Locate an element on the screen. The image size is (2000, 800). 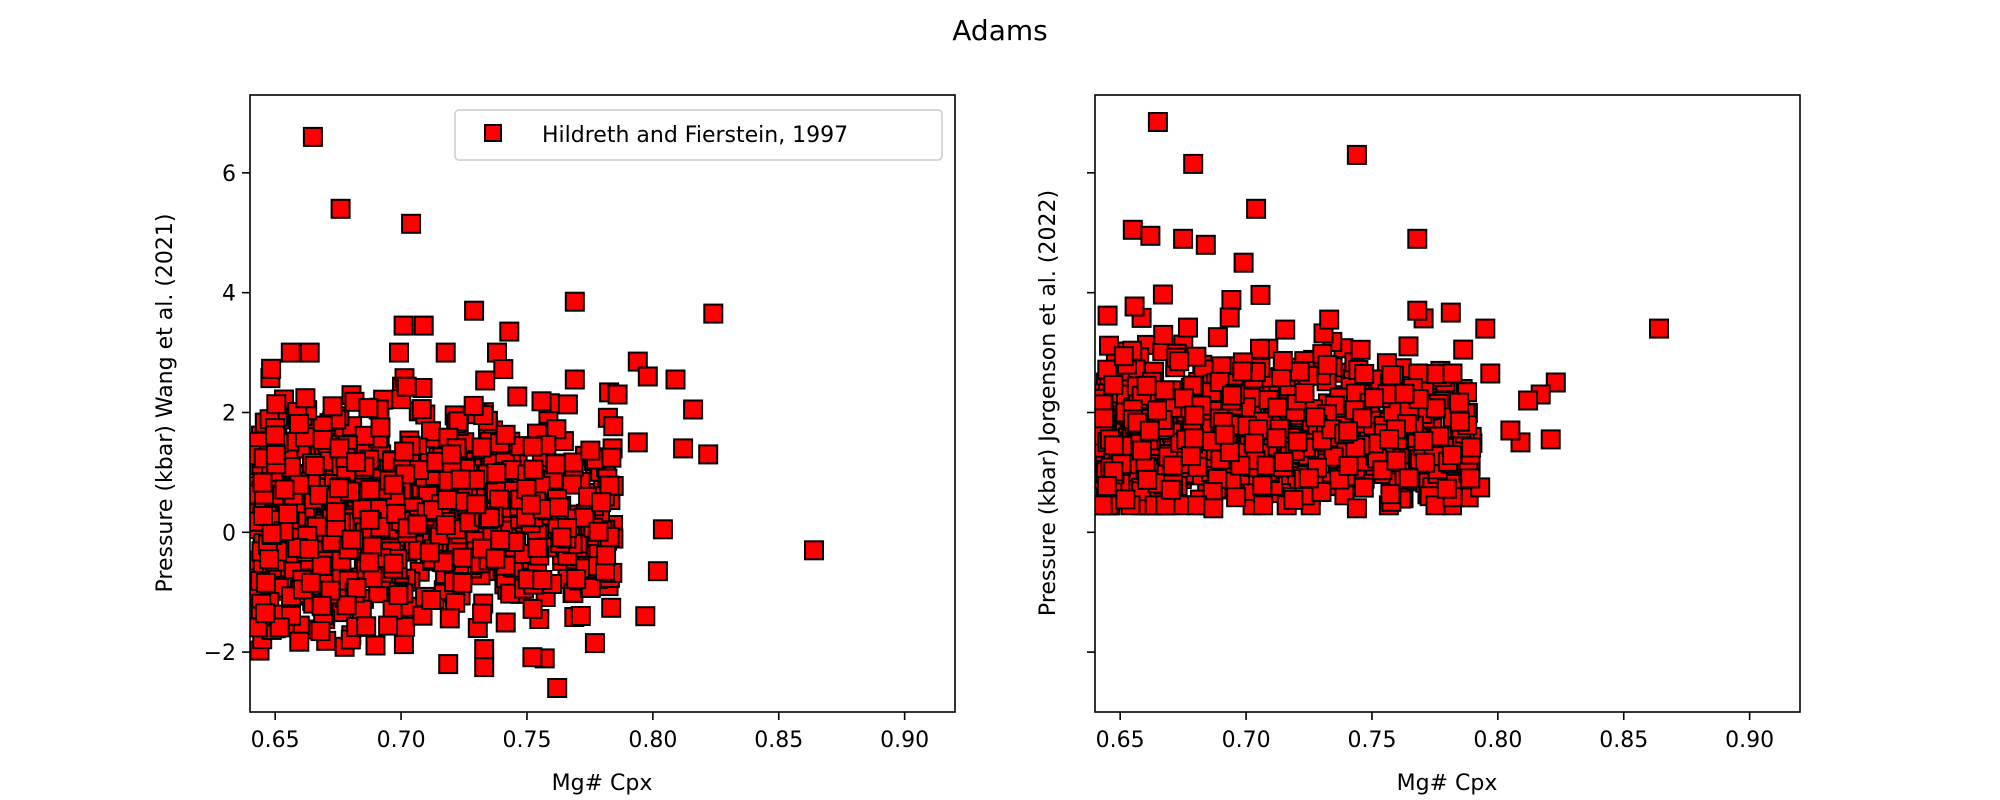
right-y-ticks is located at coordinates (1091, 412).